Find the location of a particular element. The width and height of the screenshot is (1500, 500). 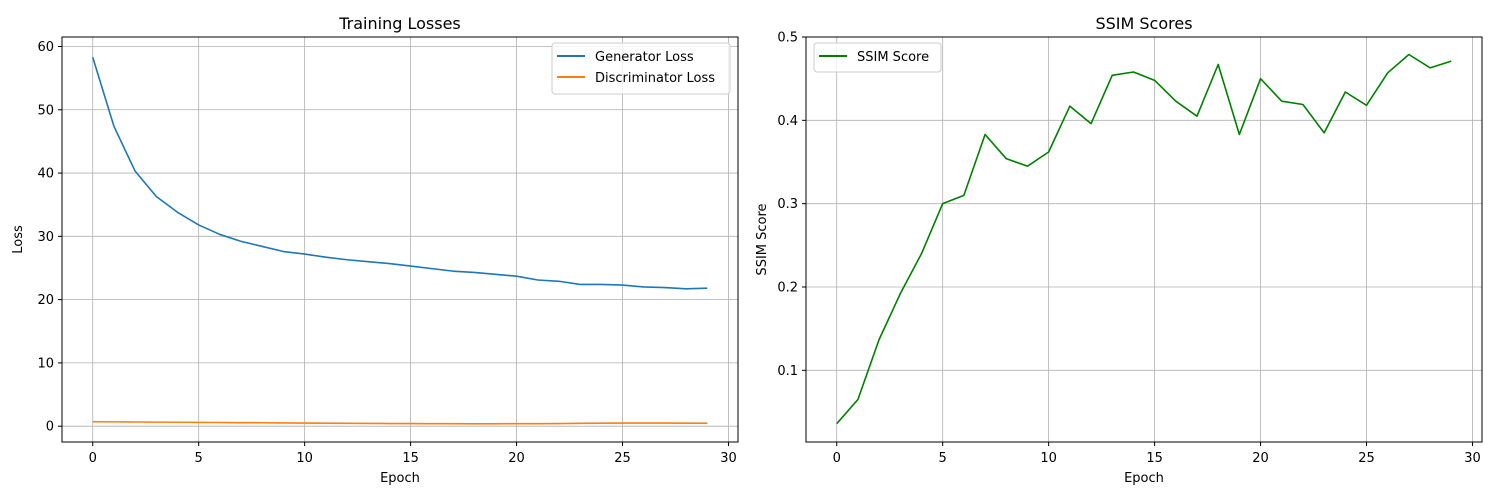

training-losses-legend-box is located at coordinates (641, 68).